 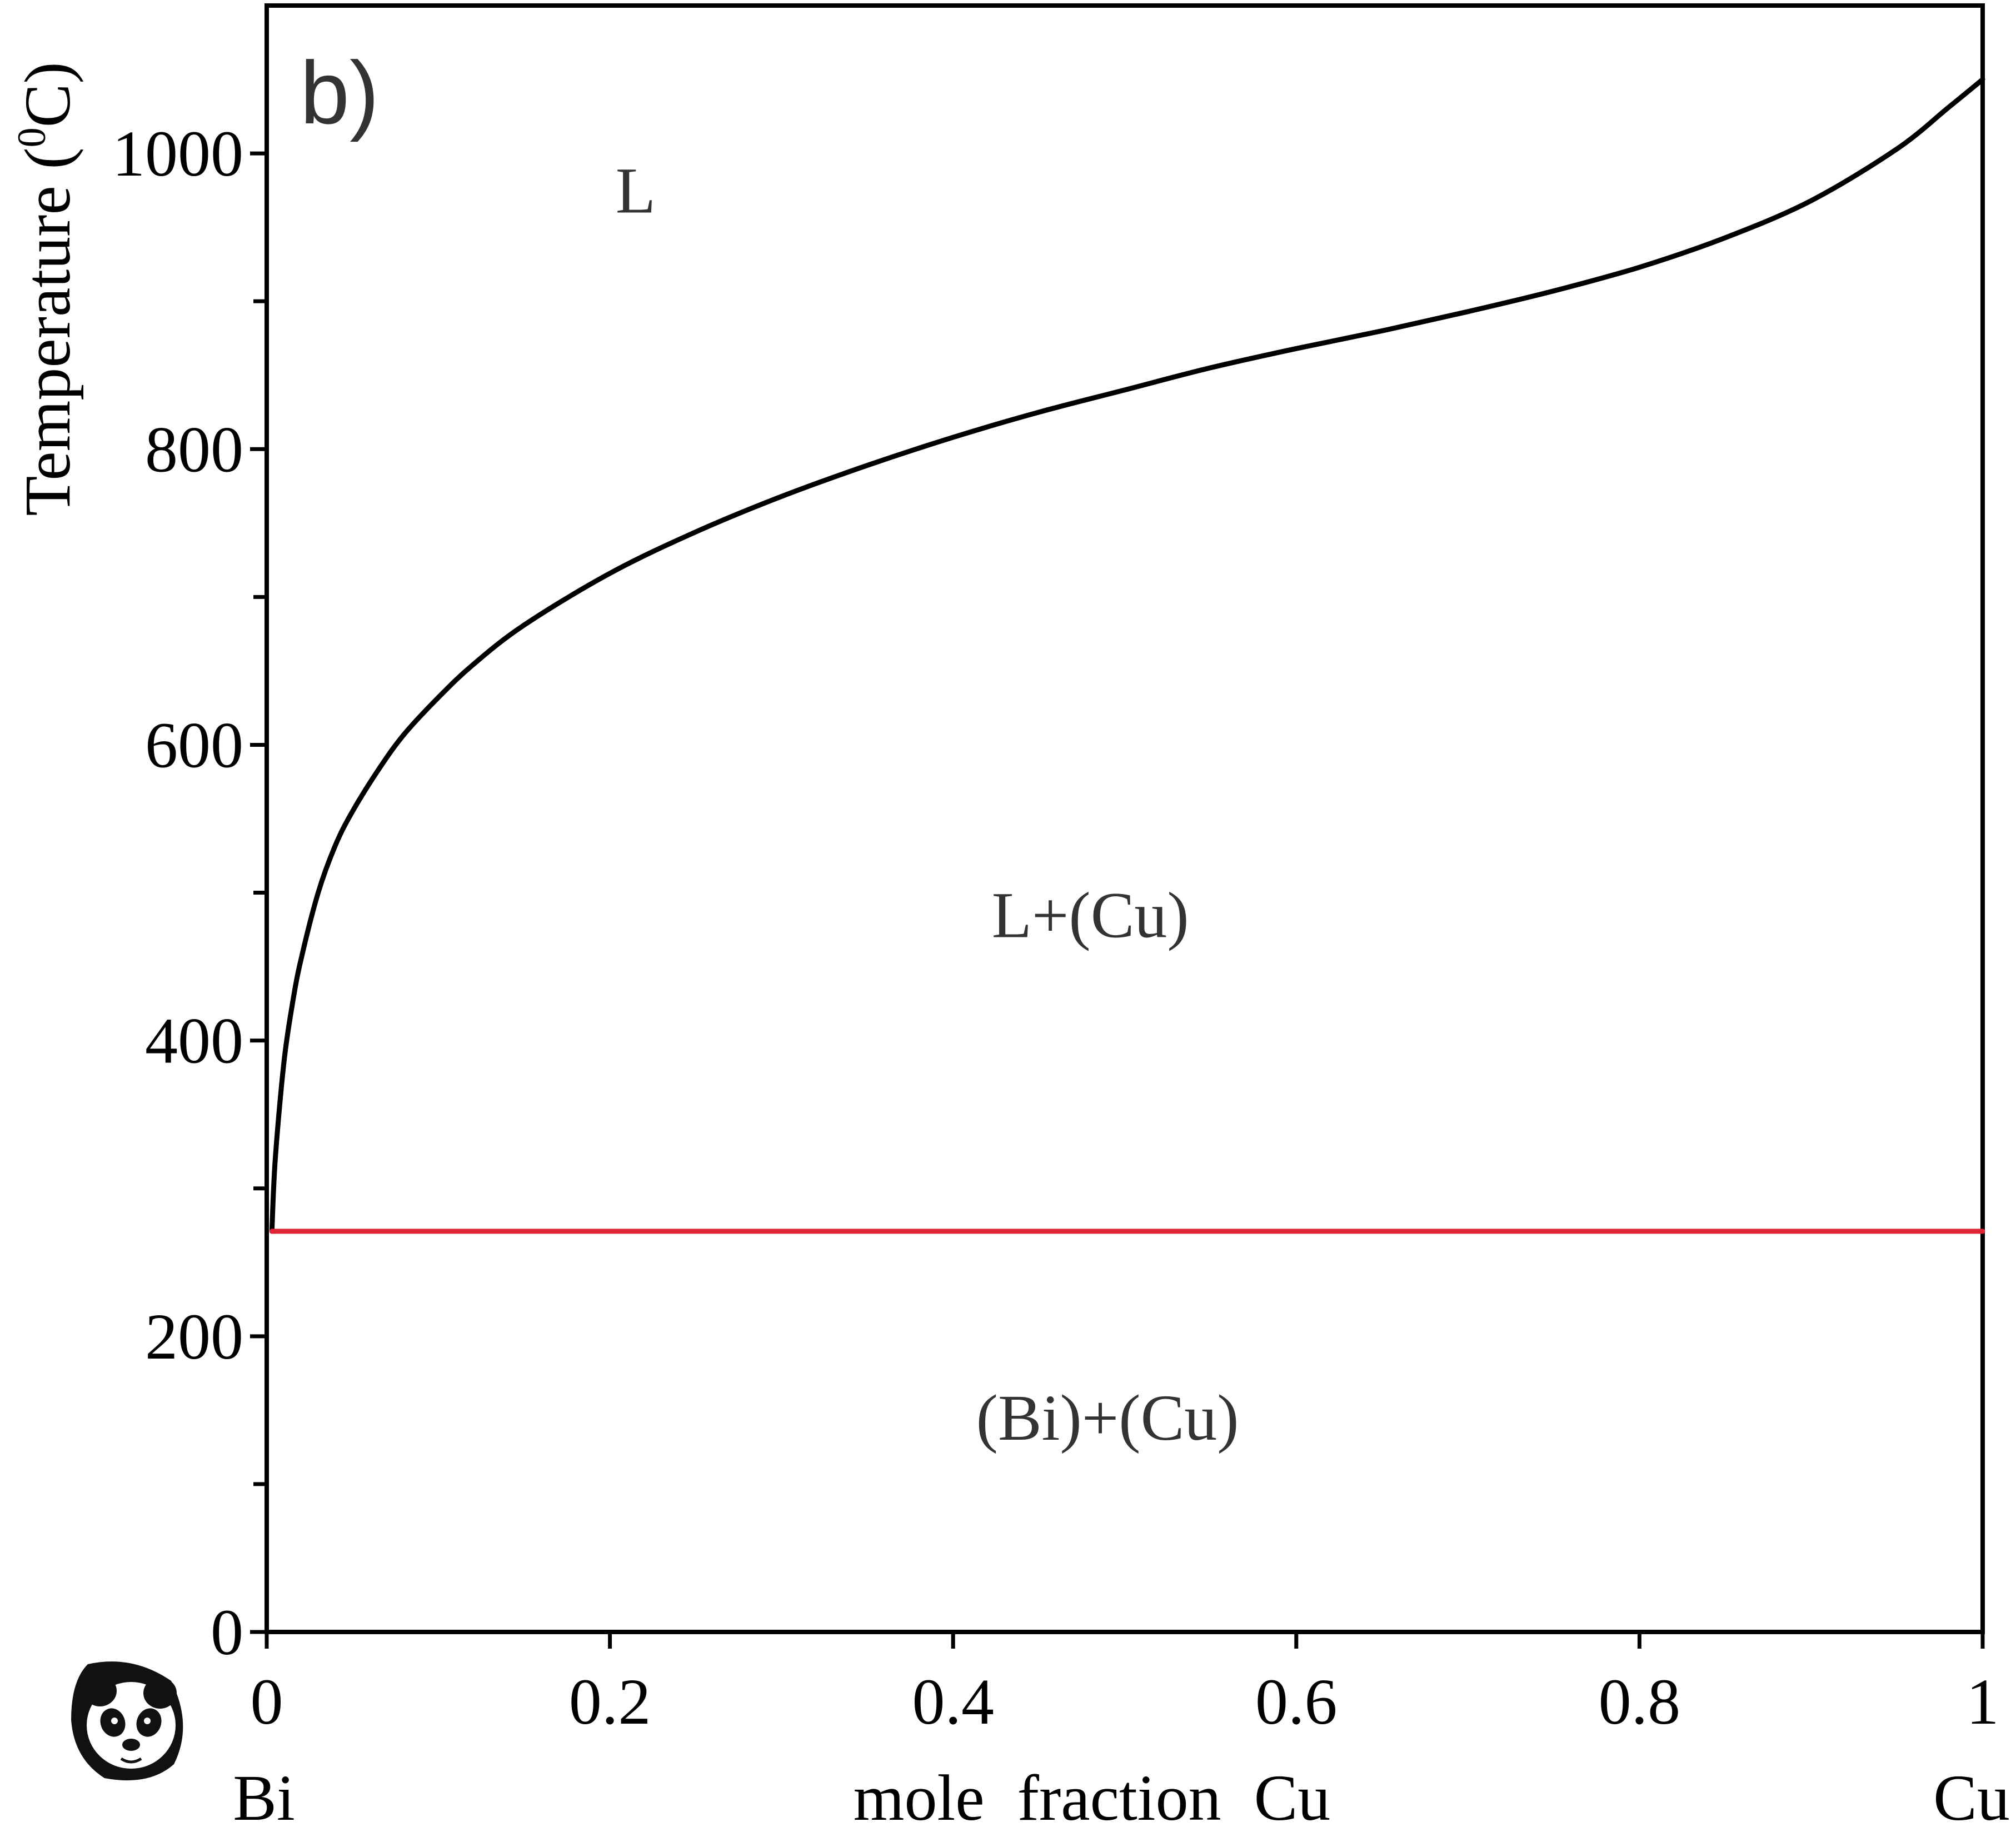 What do you see at coordinates (267, 1701) in the screenshot?
I see `x-tick-label: 0` at bounding box center [267, 1701].